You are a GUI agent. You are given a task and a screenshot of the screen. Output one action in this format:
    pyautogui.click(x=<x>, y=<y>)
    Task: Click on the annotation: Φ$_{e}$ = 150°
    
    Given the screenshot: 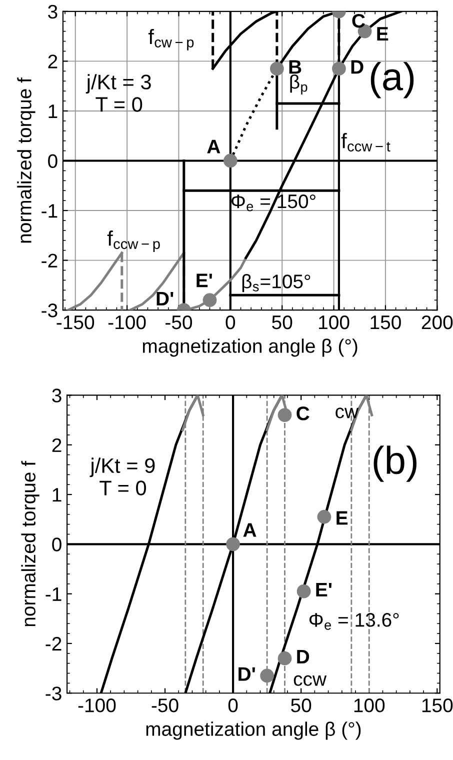 What is the action you would take?
    pyautogui.click(x=274, y=203)
    